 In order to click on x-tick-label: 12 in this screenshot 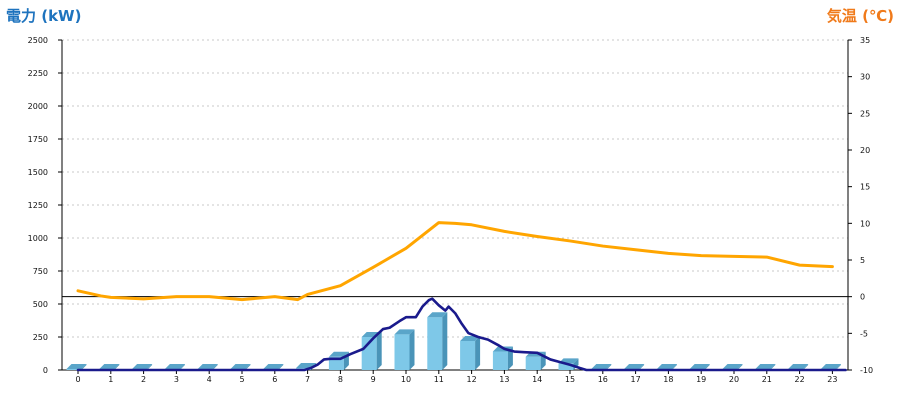, I will do `click(472, 379)`.